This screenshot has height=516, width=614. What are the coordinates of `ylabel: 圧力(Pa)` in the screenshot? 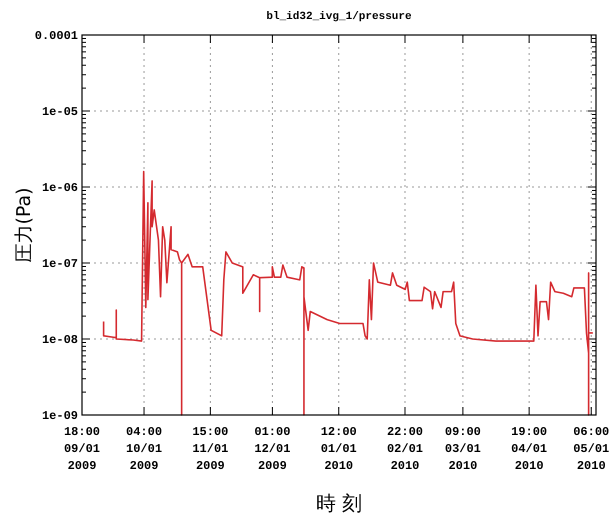 It's located at (24, 225).